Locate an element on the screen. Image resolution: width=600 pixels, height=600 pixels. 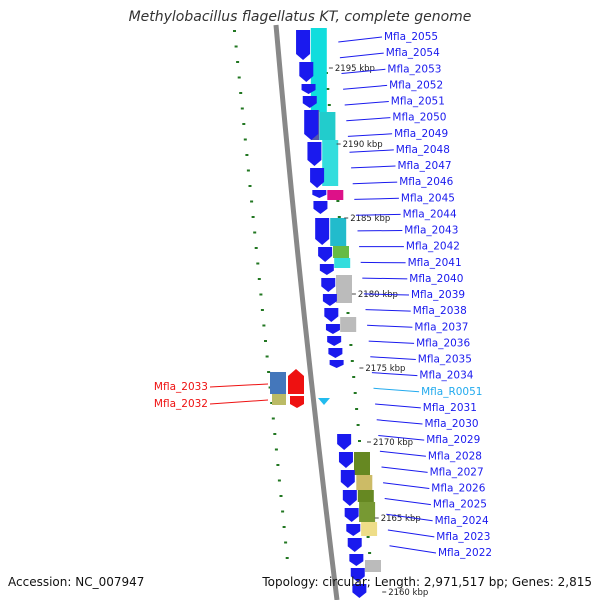
kbp-tick-label: 2165 kbp is located at coordinates (401, 519).